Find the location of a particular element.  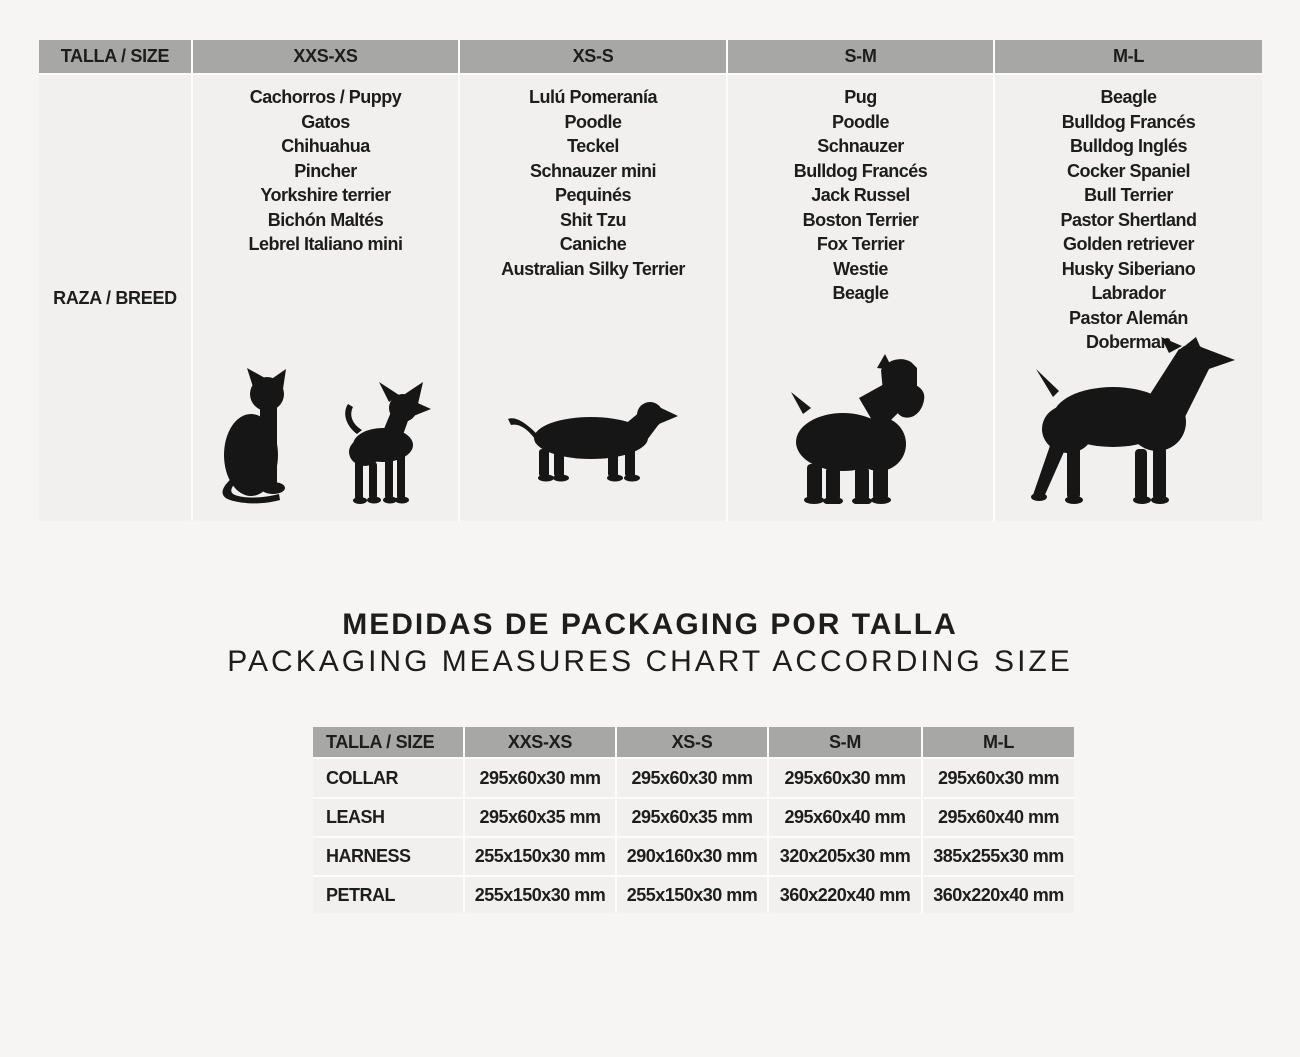

breed-name: Westie is located at coordinates (860, 268).